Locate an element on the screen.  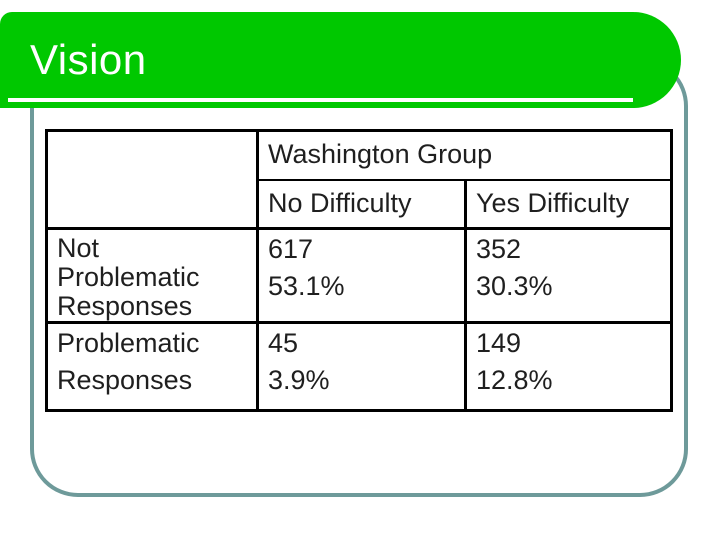
table-column-header-row: No Difficulty Yes Difficulty is located at coordinates (360, 204).